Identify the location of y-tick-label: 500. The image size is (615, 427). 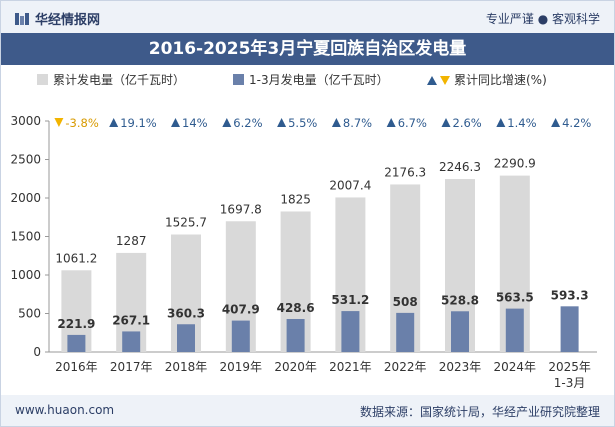
(29, 314).